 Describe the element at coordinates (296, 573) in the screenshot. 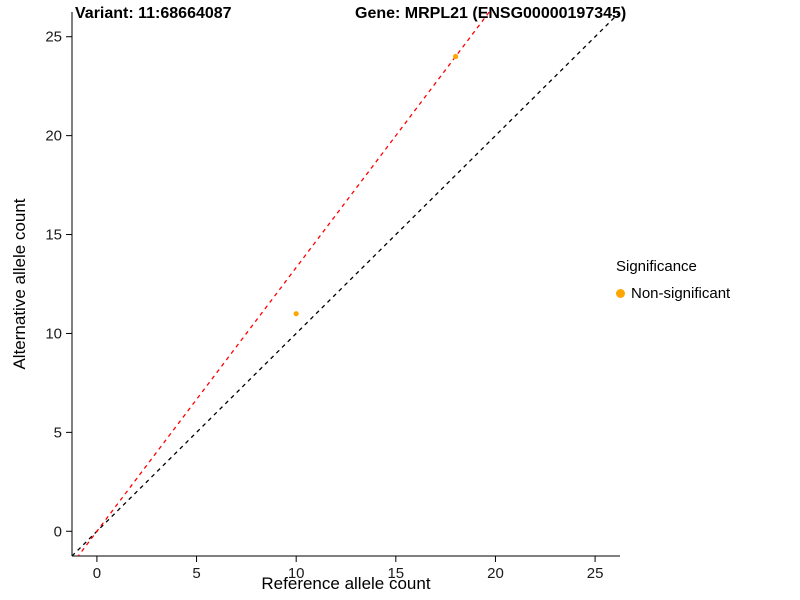

I see `x-tick-label: 10` at that location.